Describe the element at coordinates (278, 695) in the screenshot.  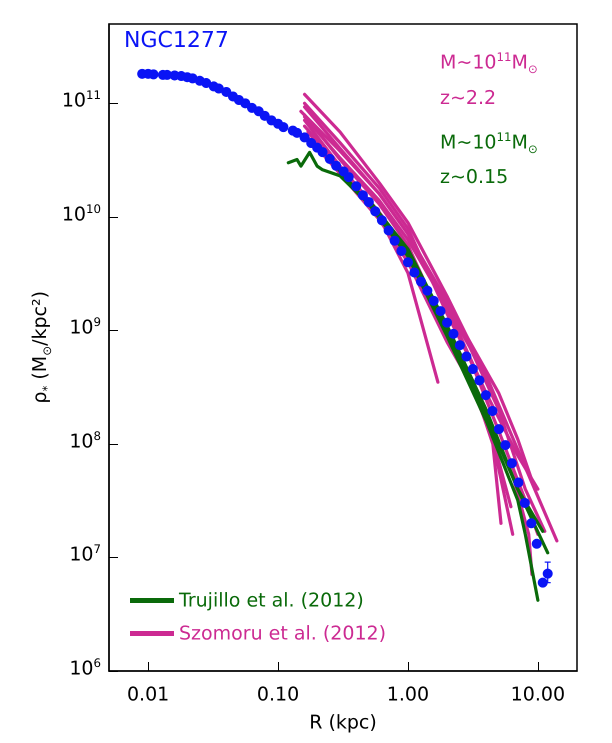
I see `x-tick-label: 0.10` at that location.